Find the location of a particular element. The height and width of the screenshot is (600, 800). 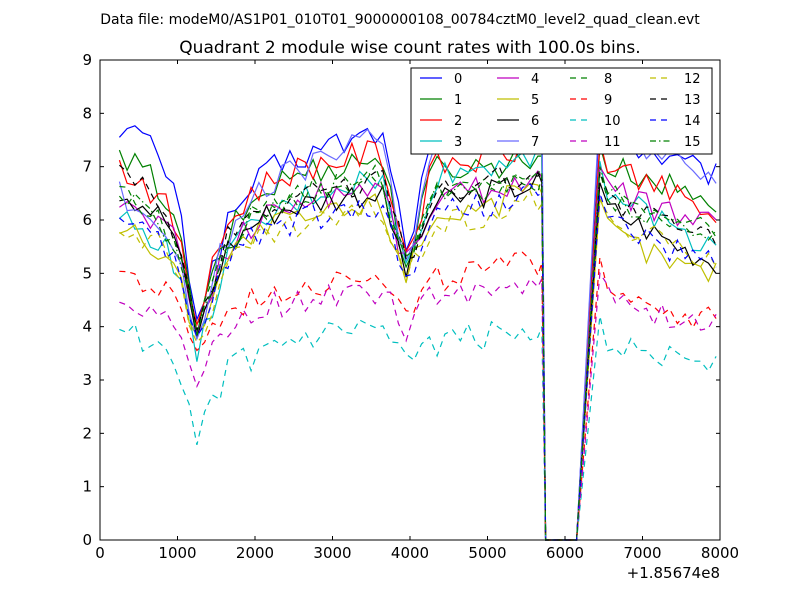

x-tick-label: 3000 is located at coordinates (332, 553).